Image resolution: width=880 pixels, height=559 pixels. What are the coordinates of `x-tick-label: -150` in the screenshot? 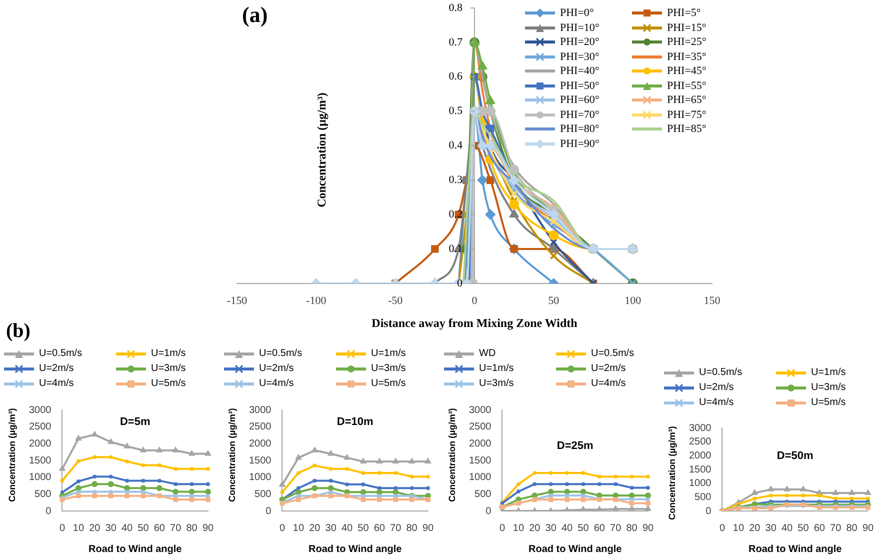 It's located at (237, 300).